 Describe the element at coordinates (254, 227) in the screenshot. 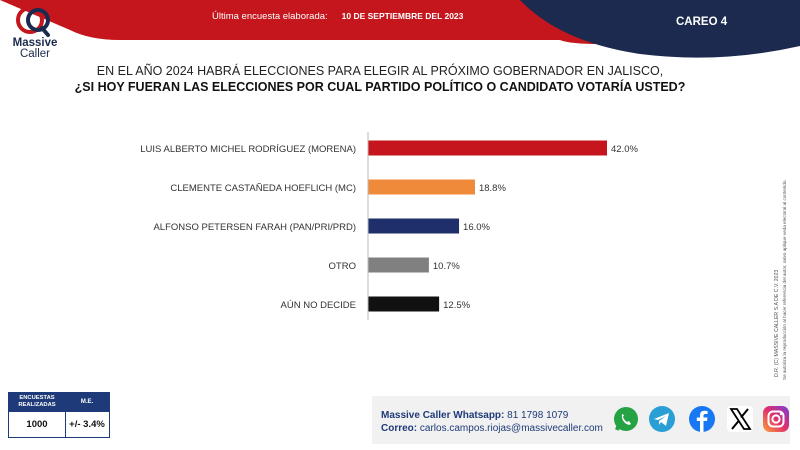

I see `category-label: ALFONSO PETERSEN FARAH (PAN/PRI/PRD)` at that location.